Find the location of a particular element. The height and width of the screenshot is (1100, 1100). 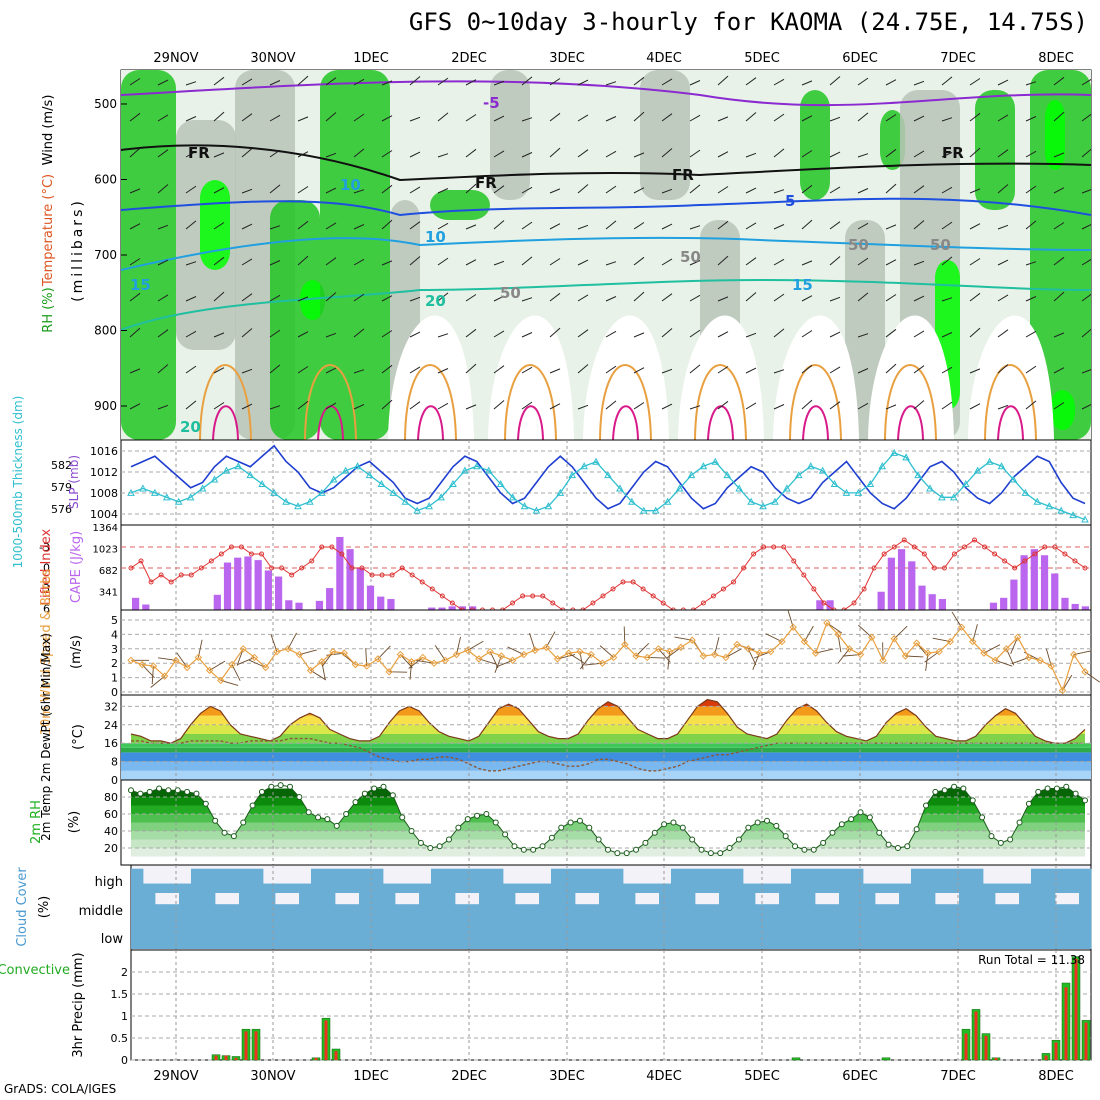

tick-label: 1 is located at coordinates (114, 678).